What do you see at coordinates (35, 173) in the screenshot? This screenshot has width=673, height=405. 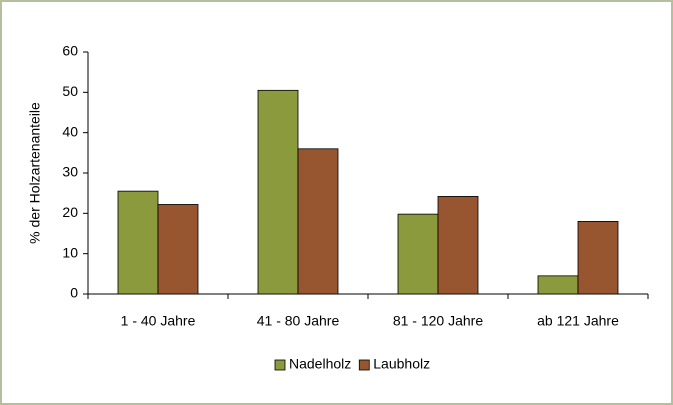 I see `y-axis-label: % der Holzartenanteile` at bounding box center [35, 173].